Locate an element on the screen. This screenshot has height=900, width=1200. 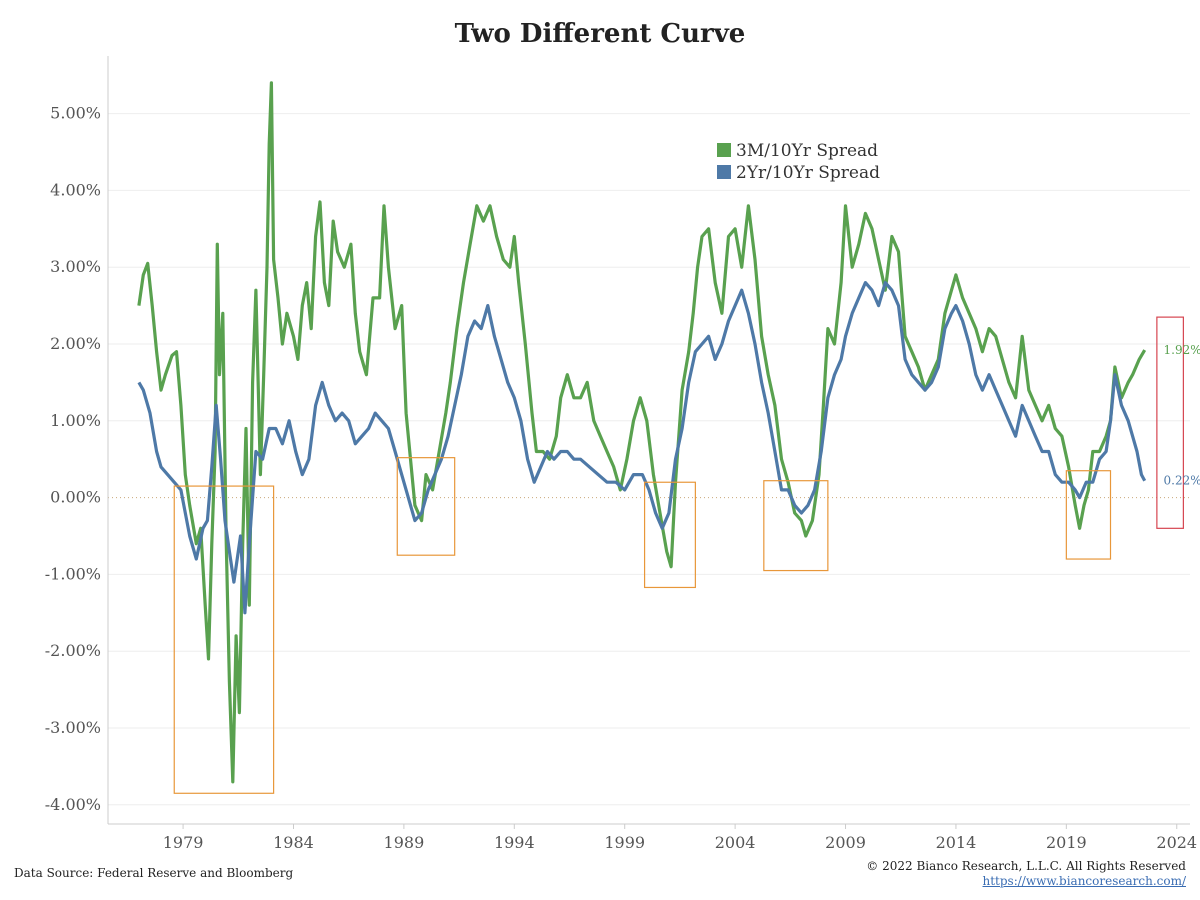
end-value-label: 1.92% is located at coordinates (1182, 350).